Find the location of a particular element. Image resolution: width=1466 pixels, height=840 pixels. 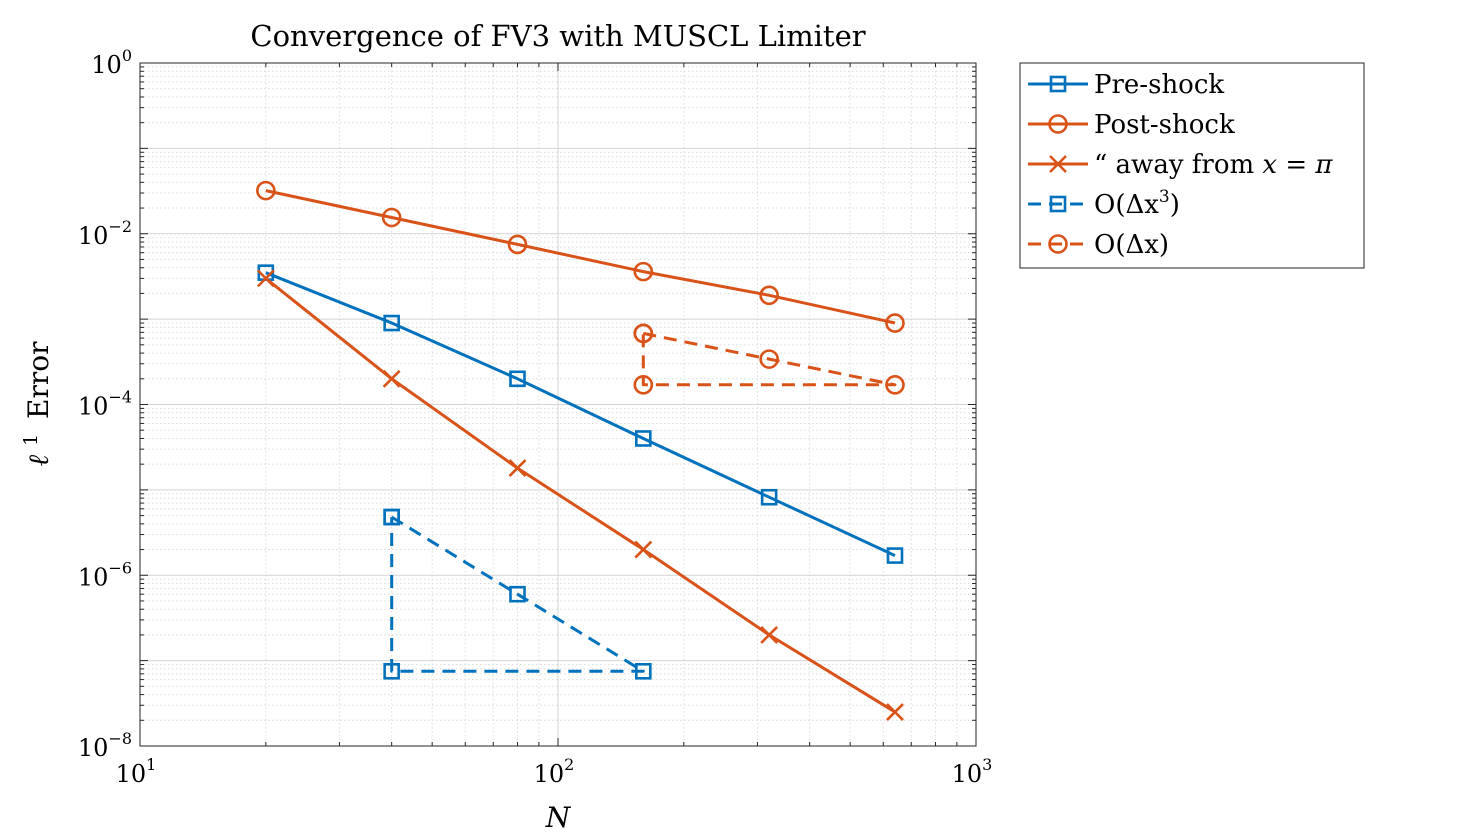

y-axis-label-sup: 1 is located at coordinates (31, 440).